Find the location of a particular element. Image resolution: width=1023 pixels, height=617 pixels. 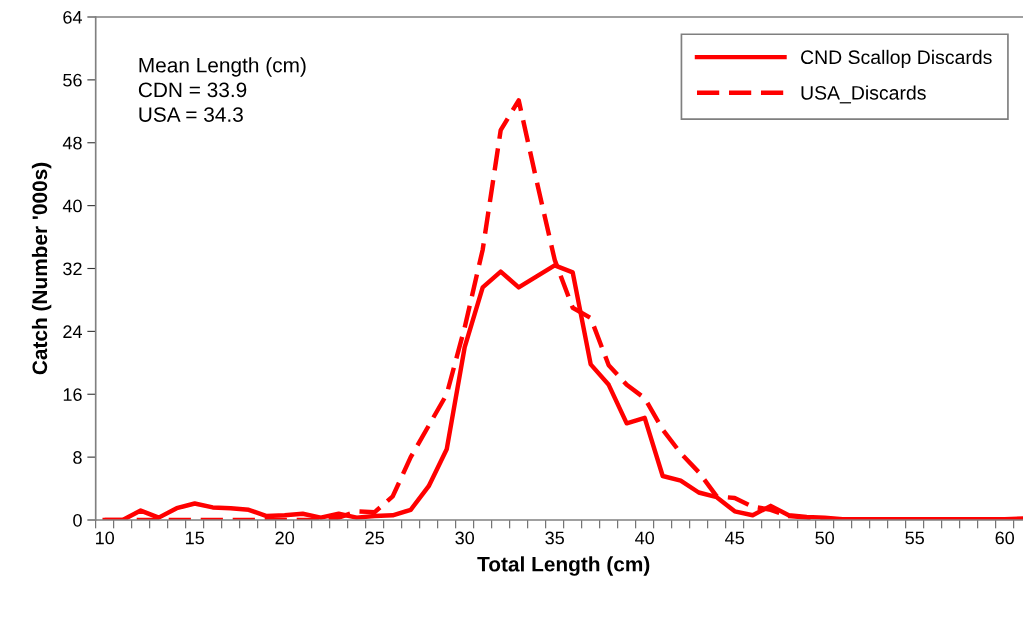

x-tick-label: 10 is located at coordinates (105, 538).